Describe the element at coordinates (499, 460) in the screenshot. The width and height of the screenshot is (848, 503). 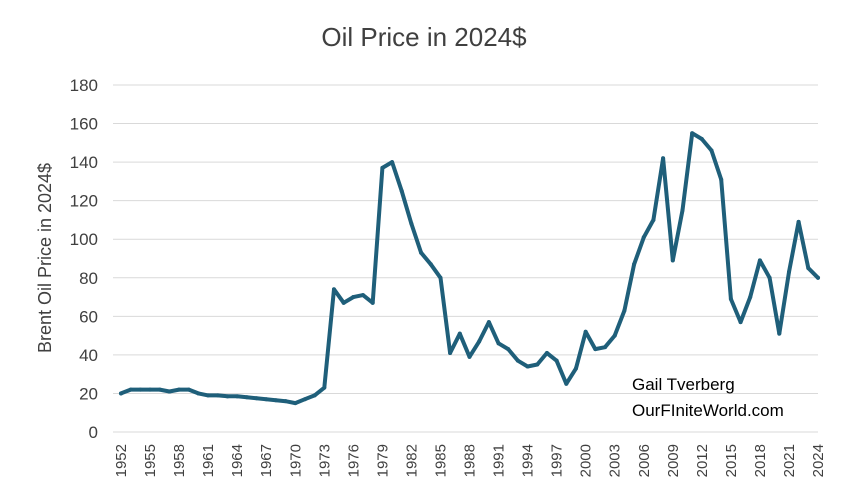
I see `x-tick-label: 1991` at that location.